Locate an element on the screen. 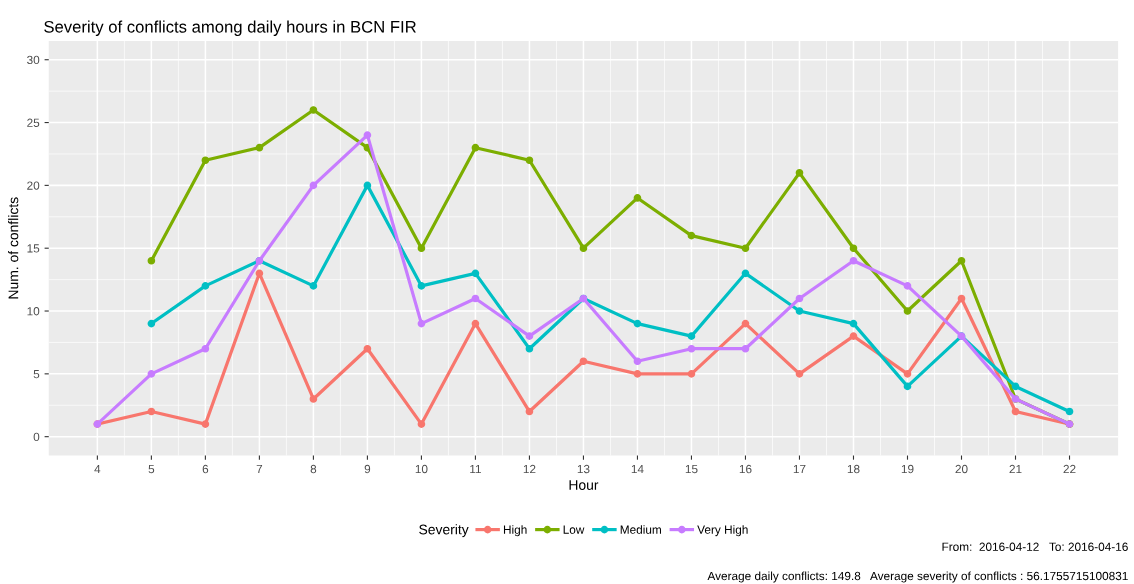 The height and width of the screenshot is (584, 1134). y-tick-label: 5 is located at coordinates (36, 374).